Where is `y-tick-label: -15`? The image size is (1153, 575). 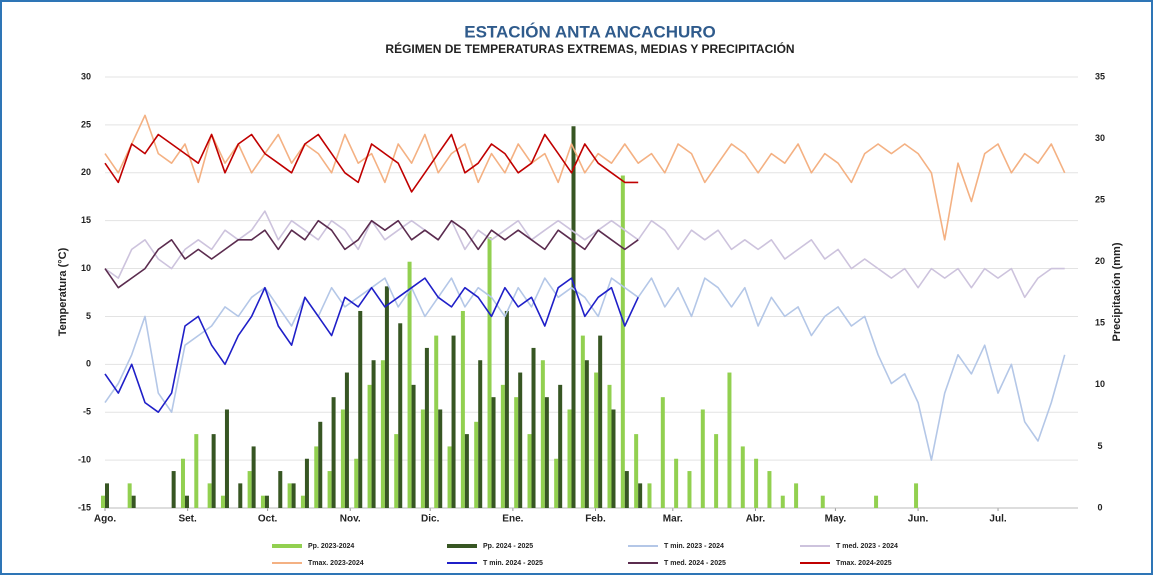
y-tick-label: -15 is located at coordinates (84, 507).